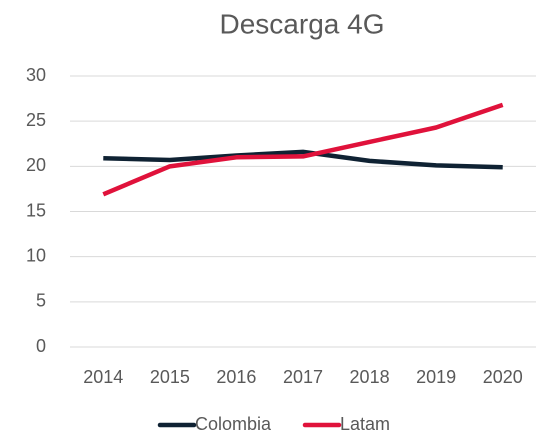  Describe the element at coordinates (170, 377) in the screenshot. I see `x-tick-label: 2015` at that location.